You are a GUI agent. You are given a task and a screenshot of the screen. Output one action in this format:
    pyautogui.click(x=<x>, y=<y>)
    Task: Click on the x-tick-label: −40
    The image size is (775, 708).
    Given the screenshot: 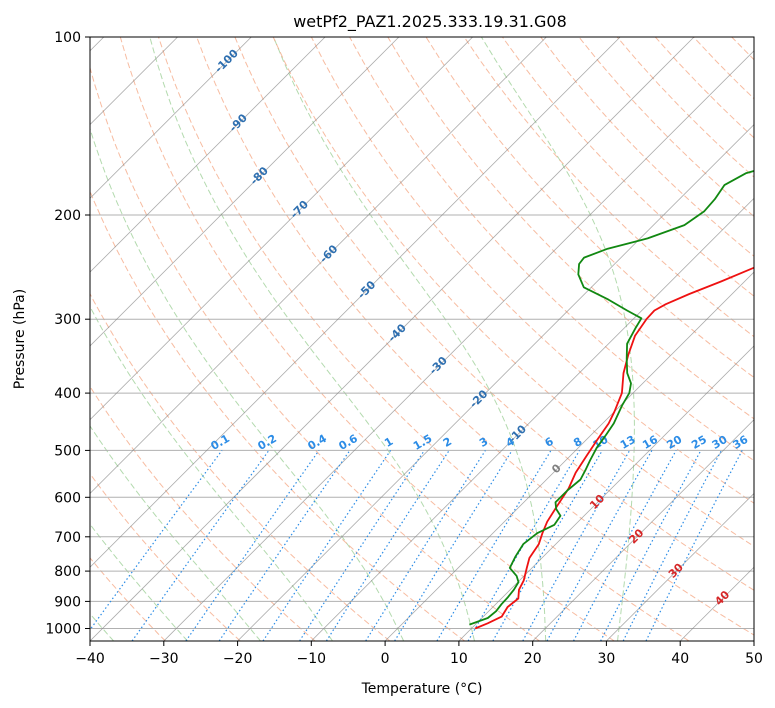 What is the action you would take?
    pyautogui.click(x=90, y=659)
    